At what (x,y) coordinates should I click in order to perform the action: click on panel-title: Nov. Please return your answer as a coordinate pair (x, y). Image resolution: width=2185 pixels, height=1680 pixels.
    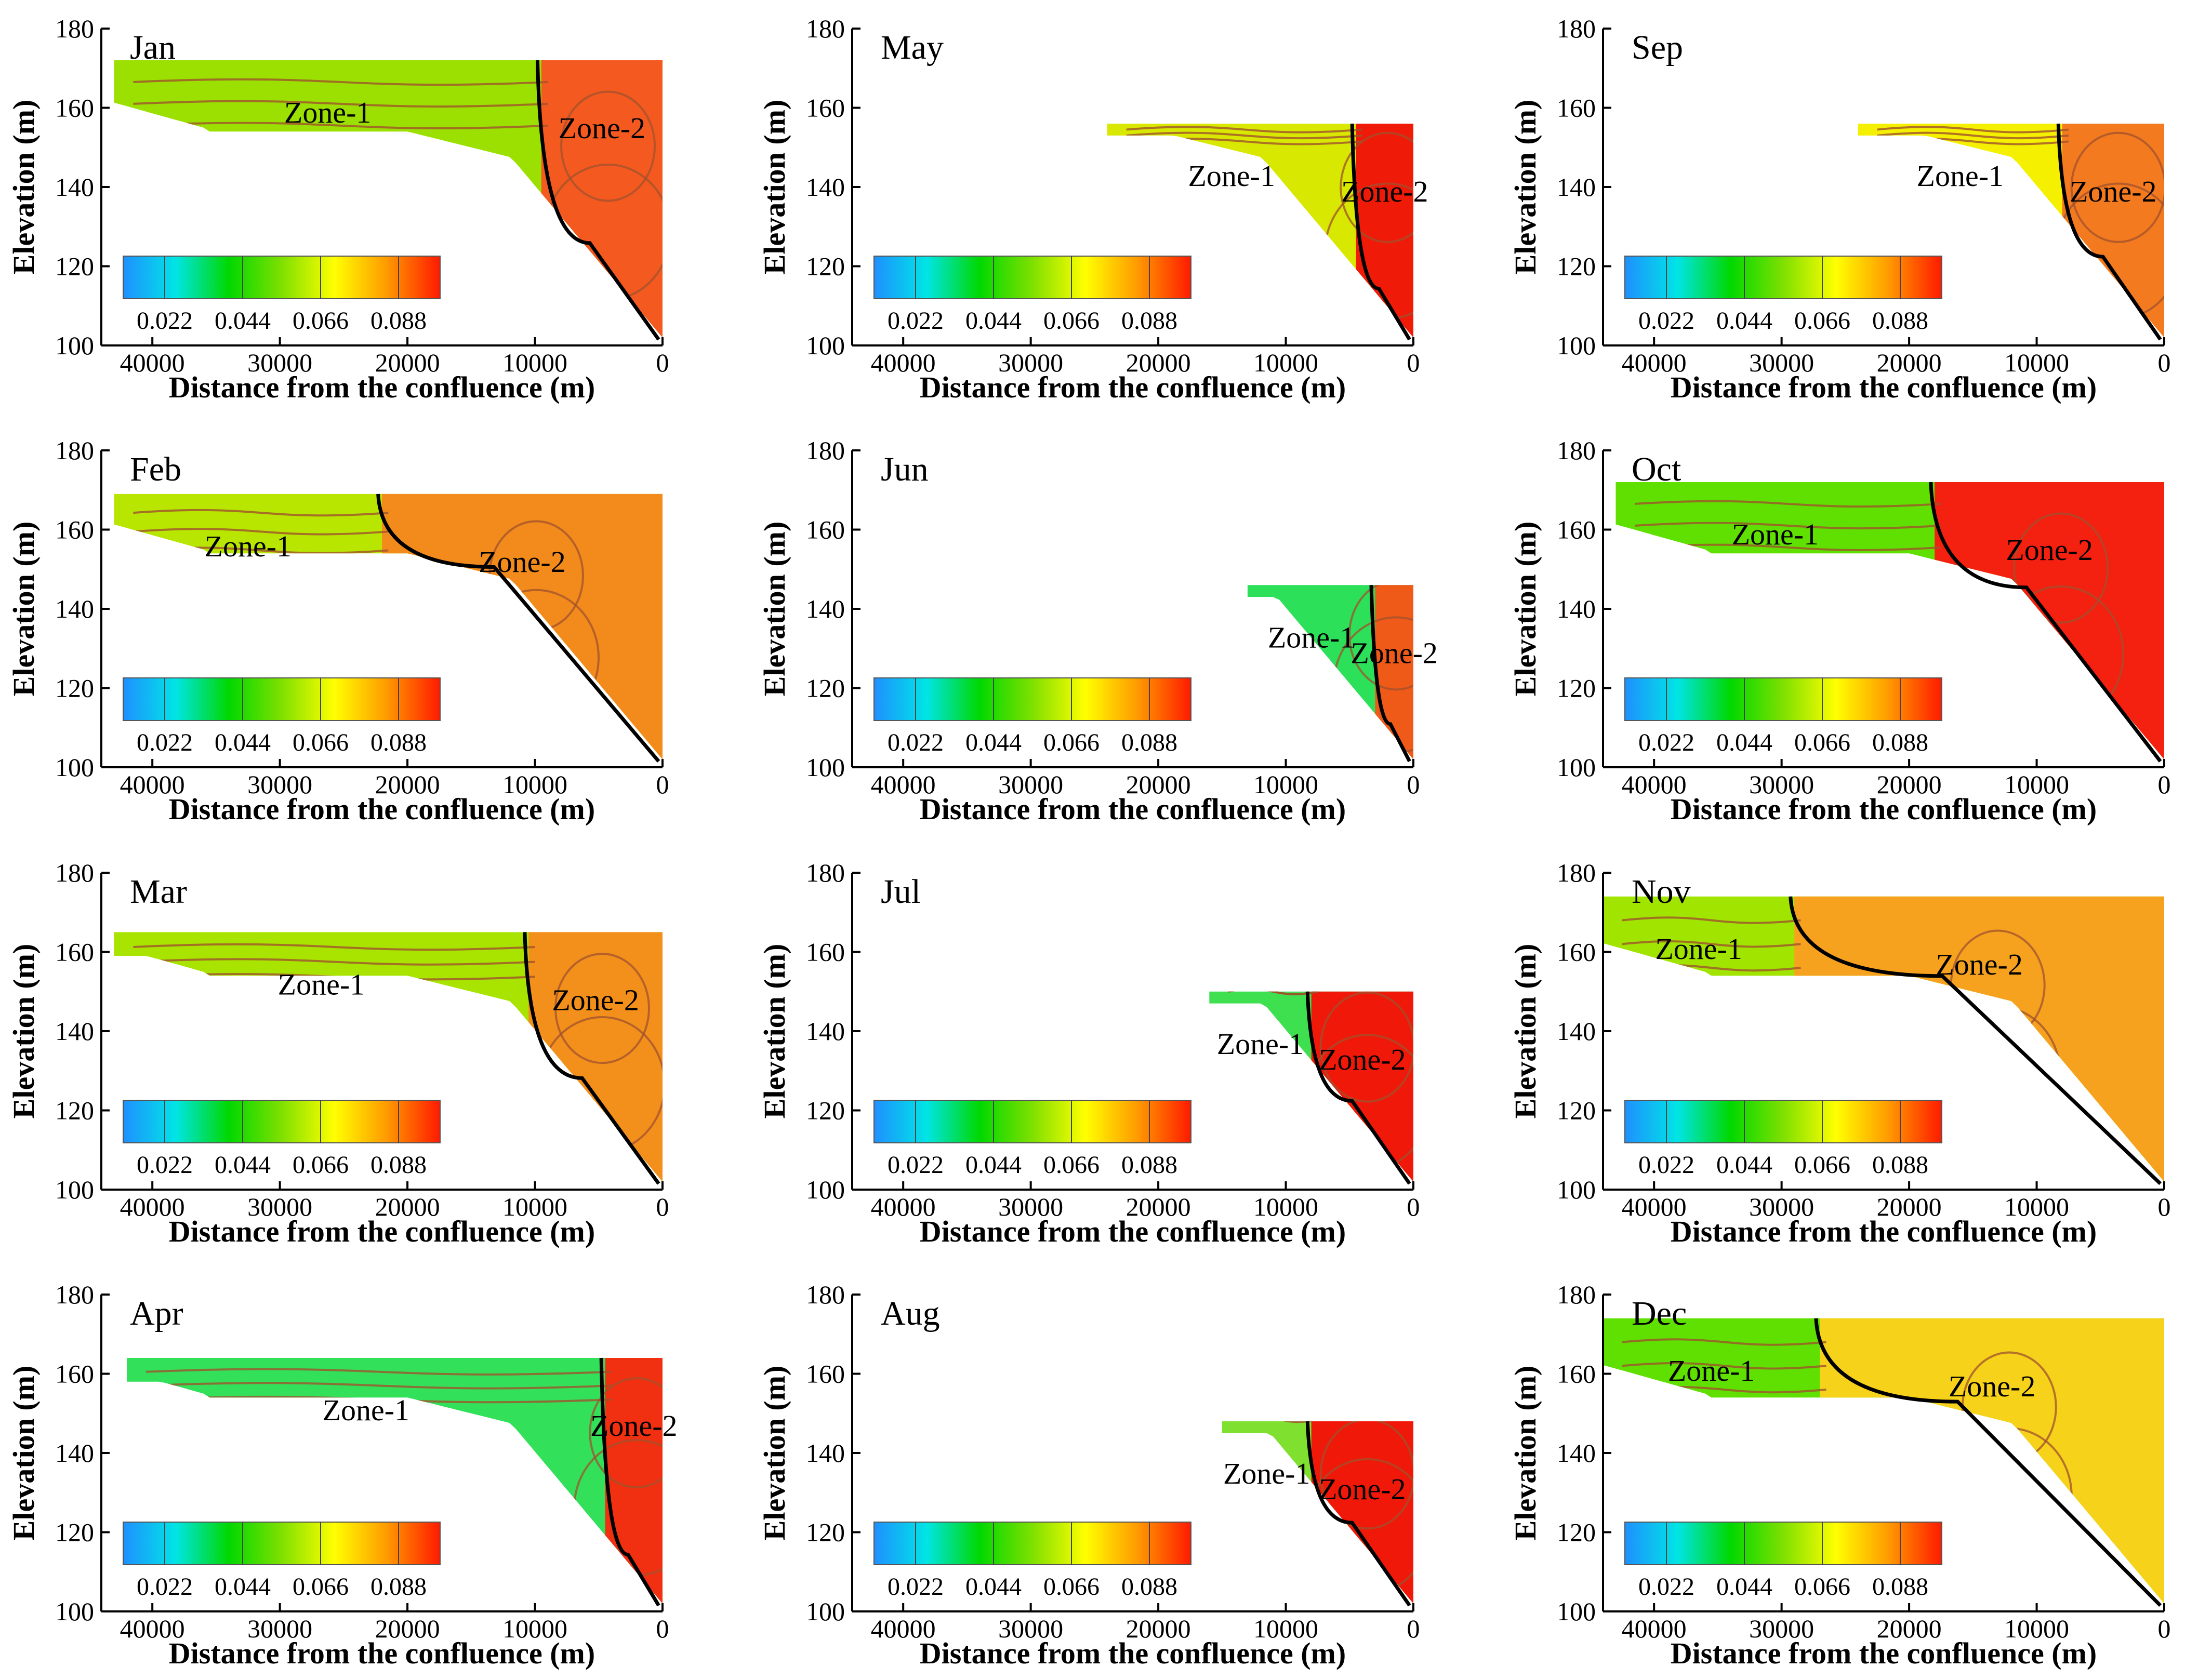
    Looking at the image, I should click on (1661, 892).